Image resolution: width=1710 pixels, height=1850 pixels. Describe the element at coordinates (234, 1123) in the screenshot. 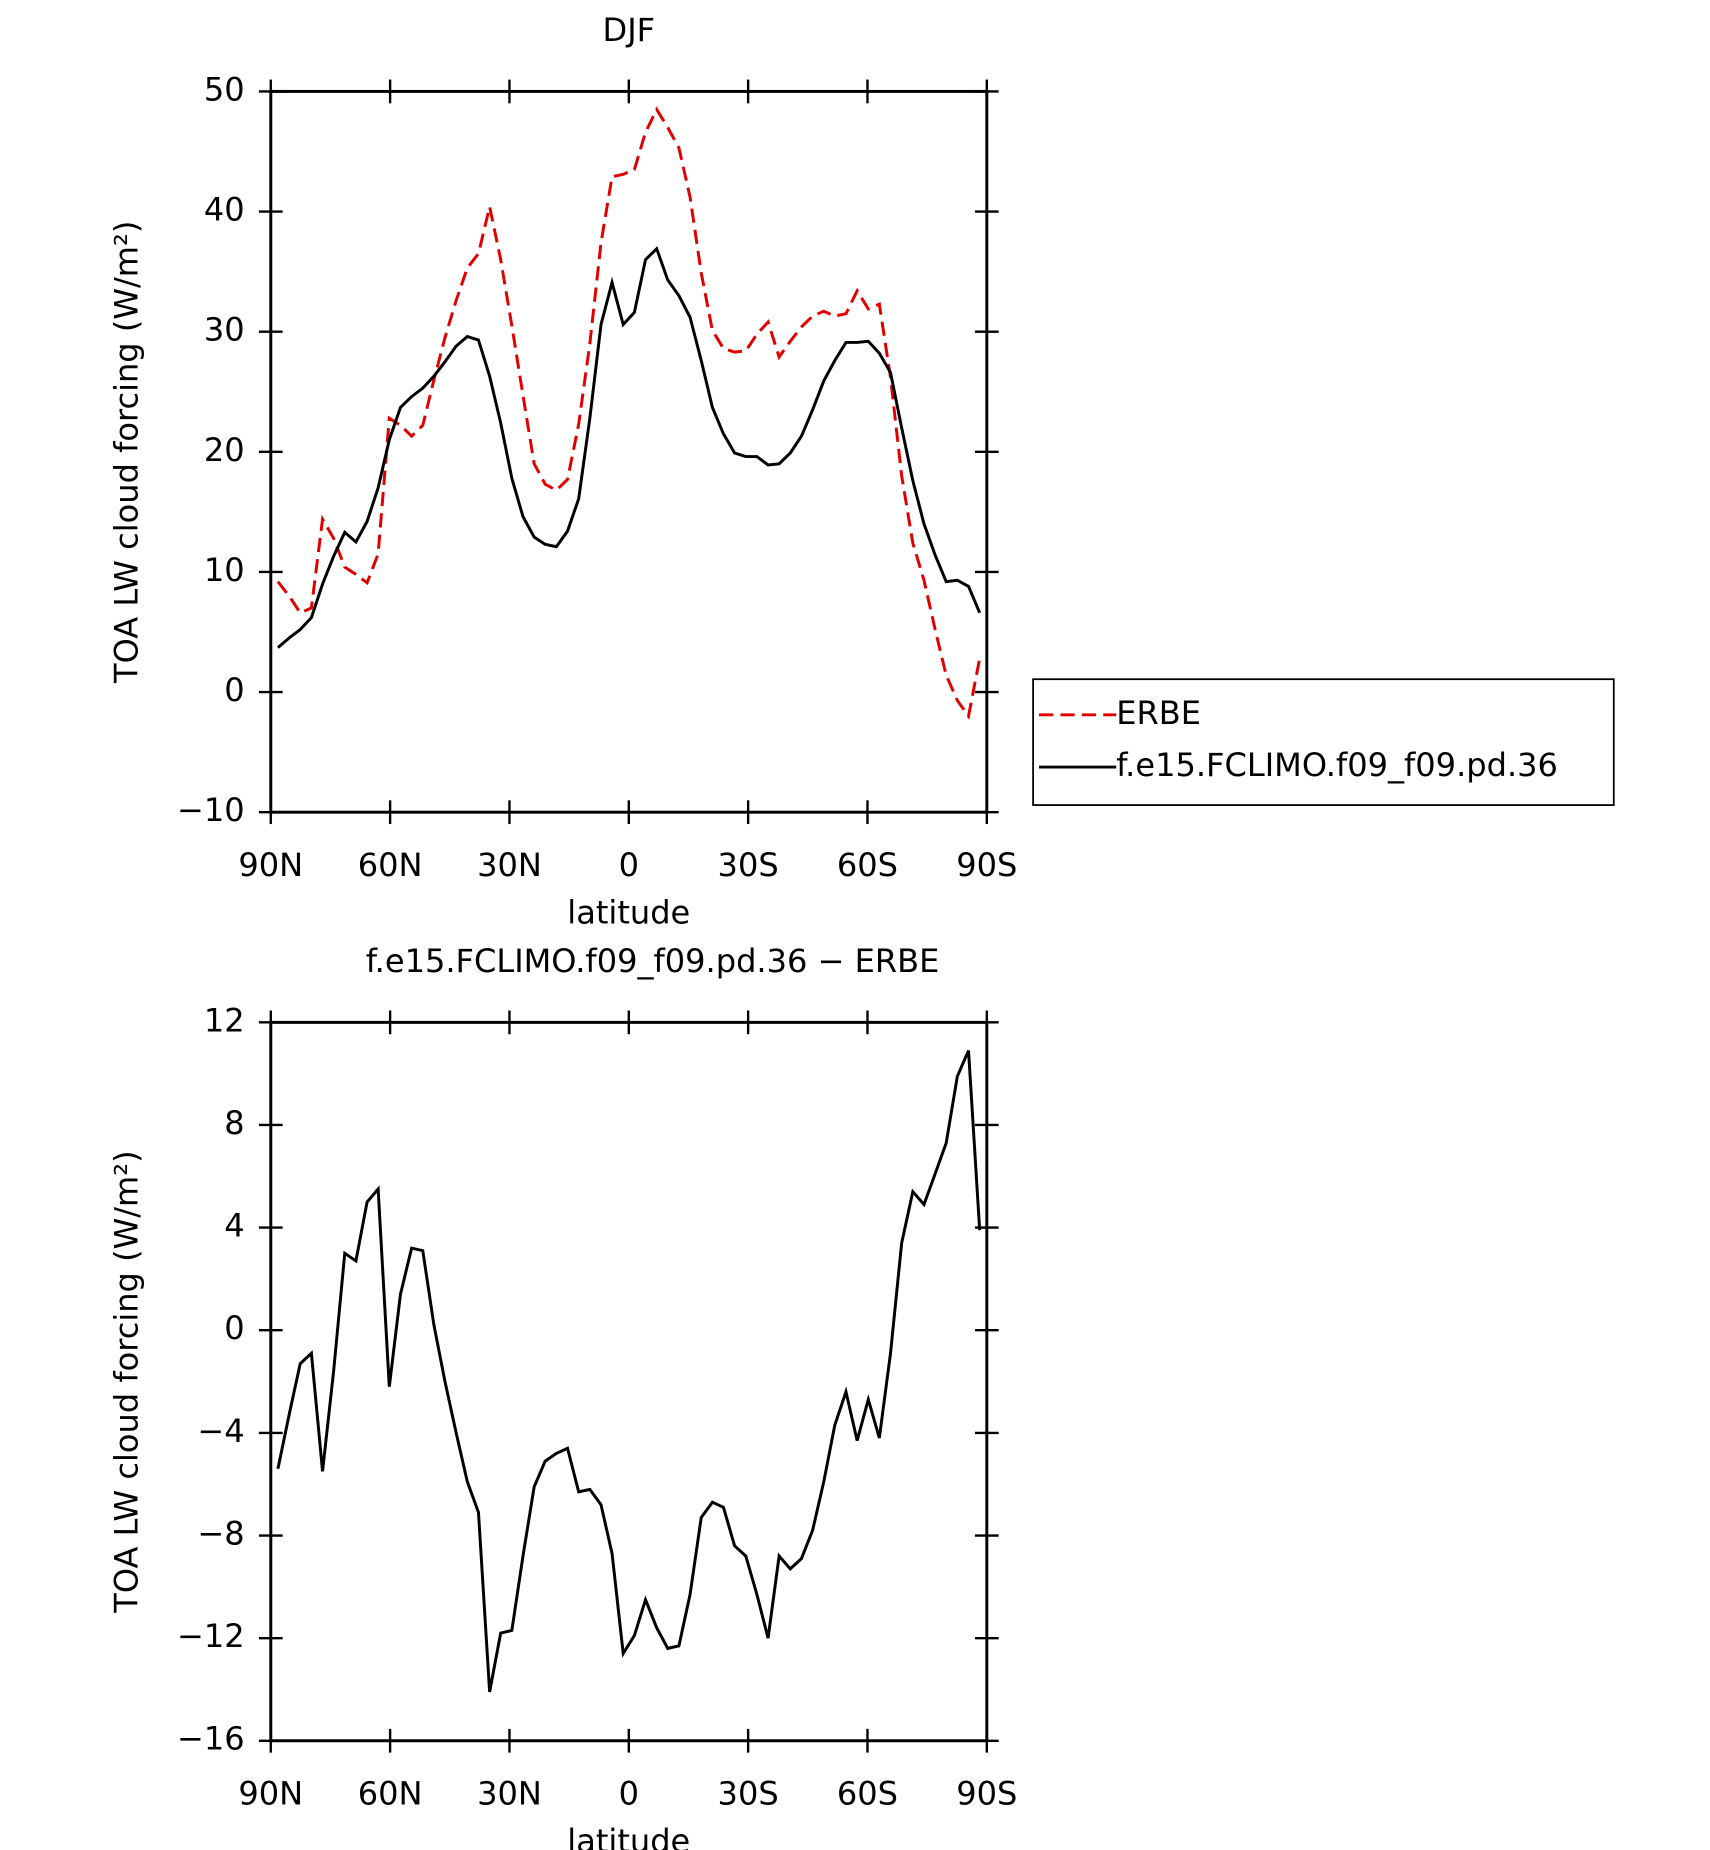

I see `y-tick-label: 8` at that location.